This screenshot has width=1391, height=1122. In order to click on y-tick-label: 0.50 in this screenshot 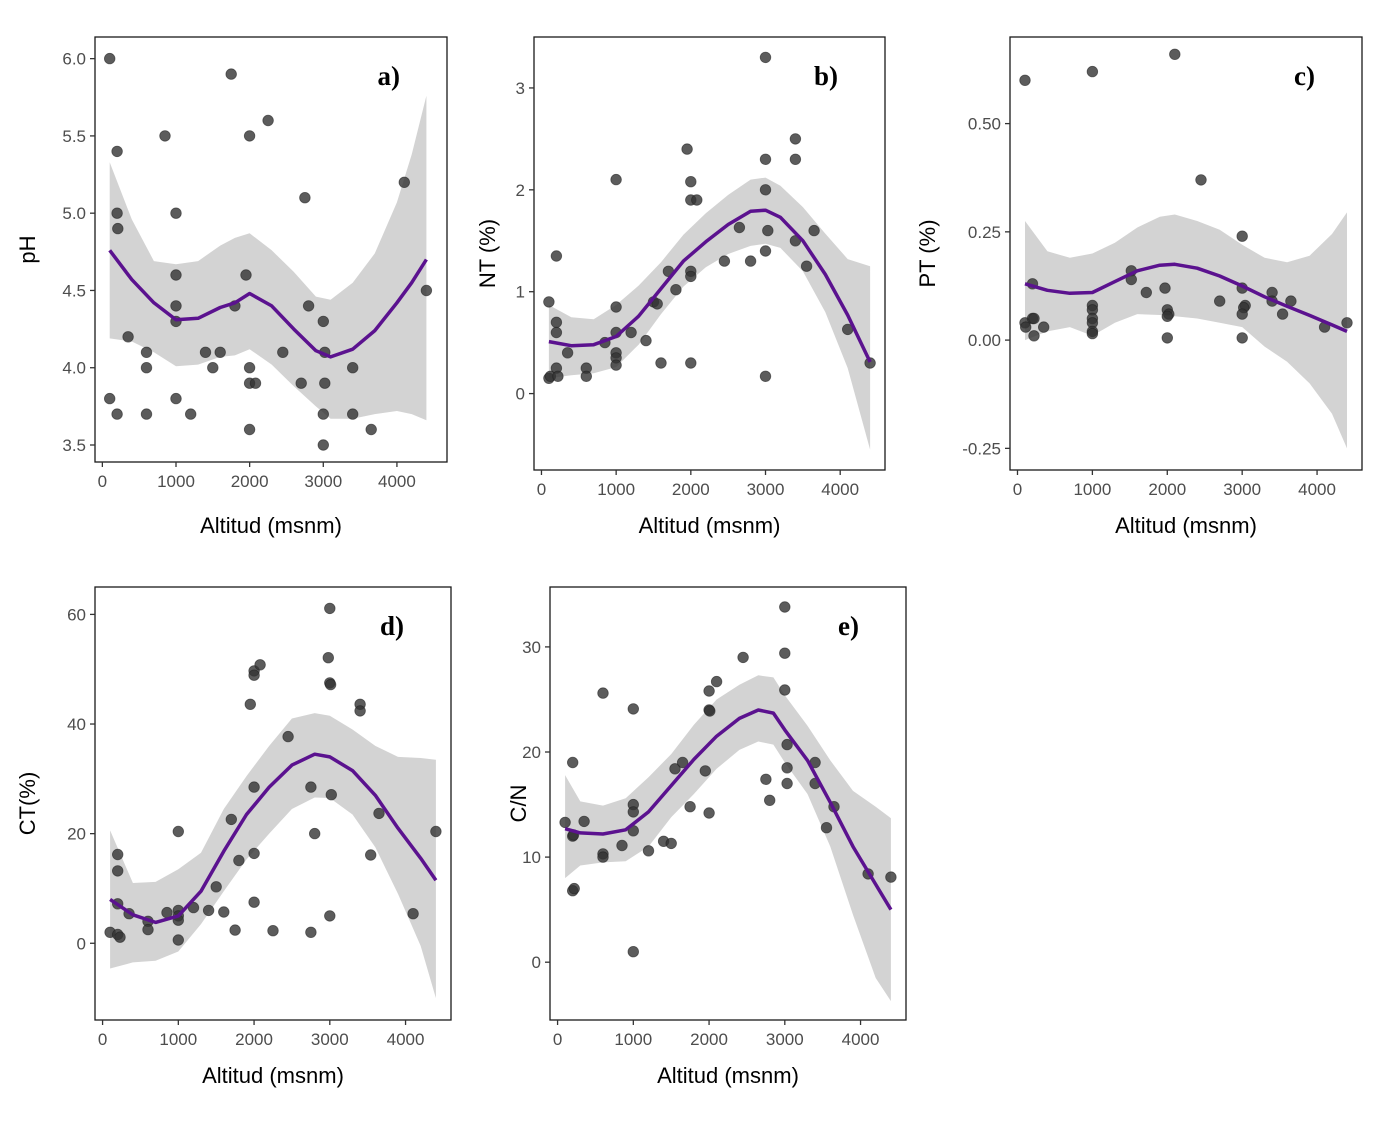, I will do `click(984, 124)`.